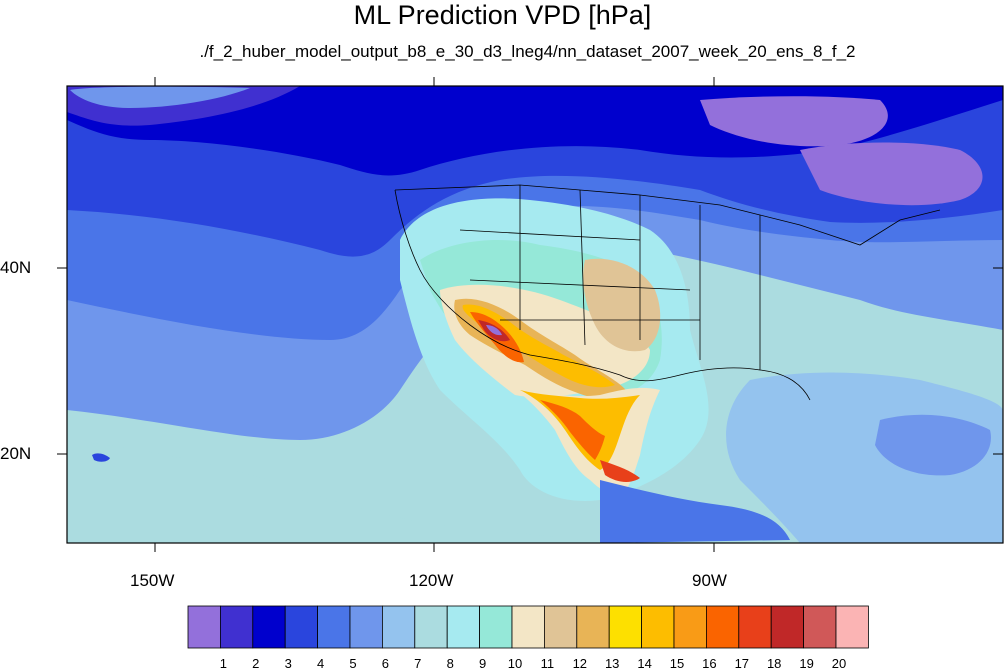 The image size is (1005, 672). What do you see at coordinates (612, 663) in the screenshot?
I see `colorbar-tick-label: 13` at bounding box center [612, 663].